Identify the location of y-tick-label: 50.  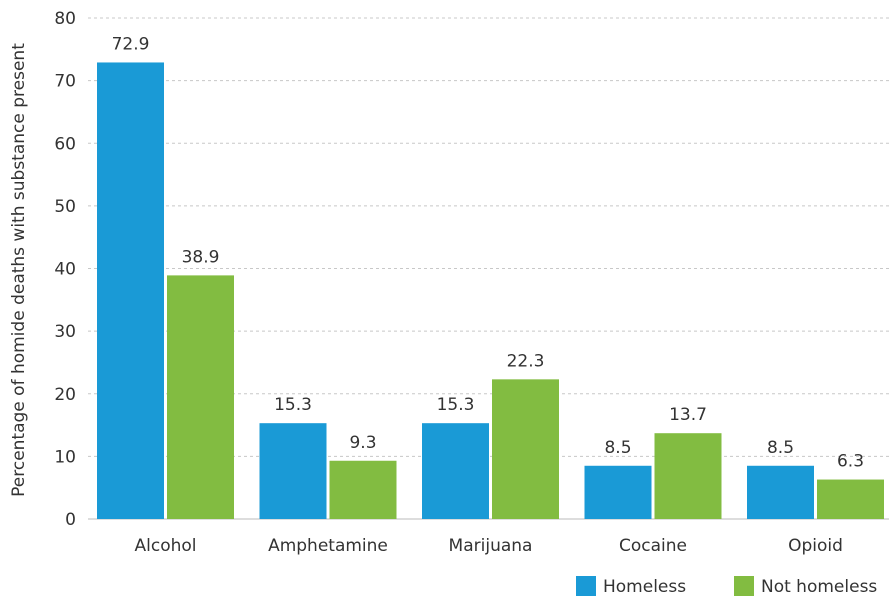
(65, 207).